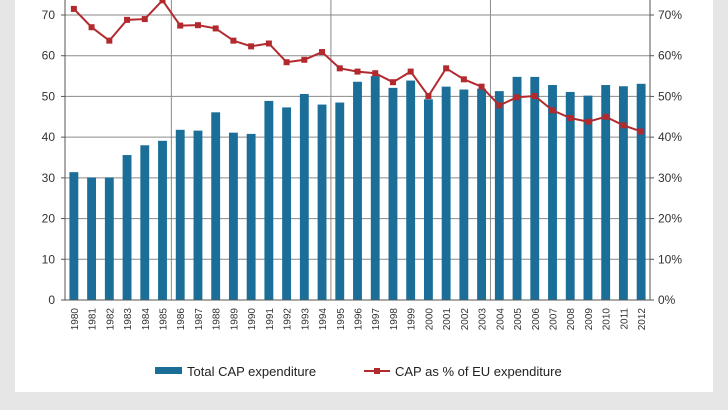  Describe the element at coordinates (375, 188) in the screenshot. I see `bar-1997` at that location.